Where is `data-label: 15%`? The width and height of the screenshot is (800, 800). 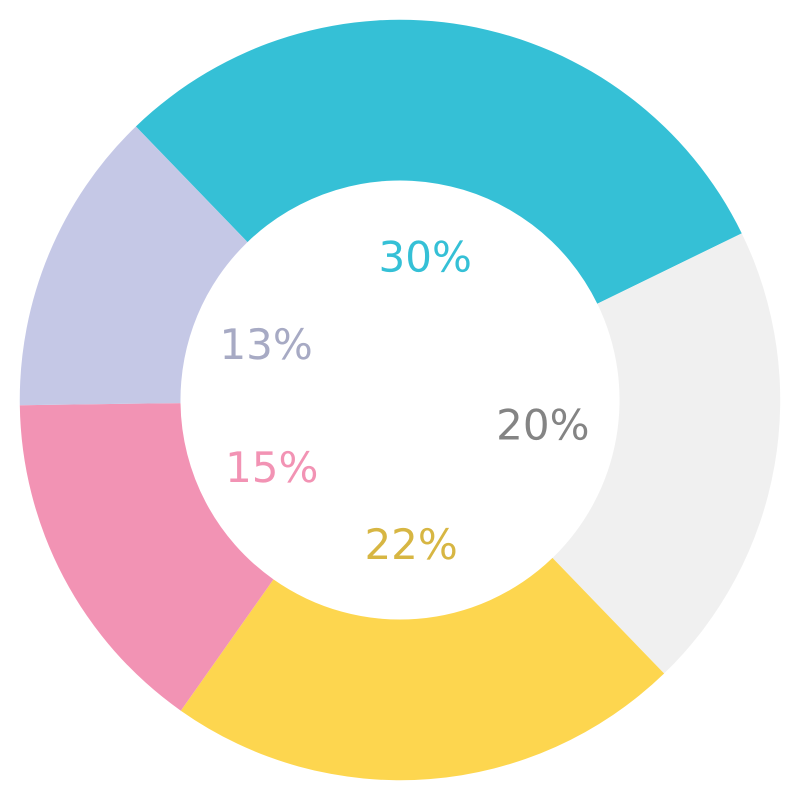 data-label: 15% is located at coordinates (271, 467).